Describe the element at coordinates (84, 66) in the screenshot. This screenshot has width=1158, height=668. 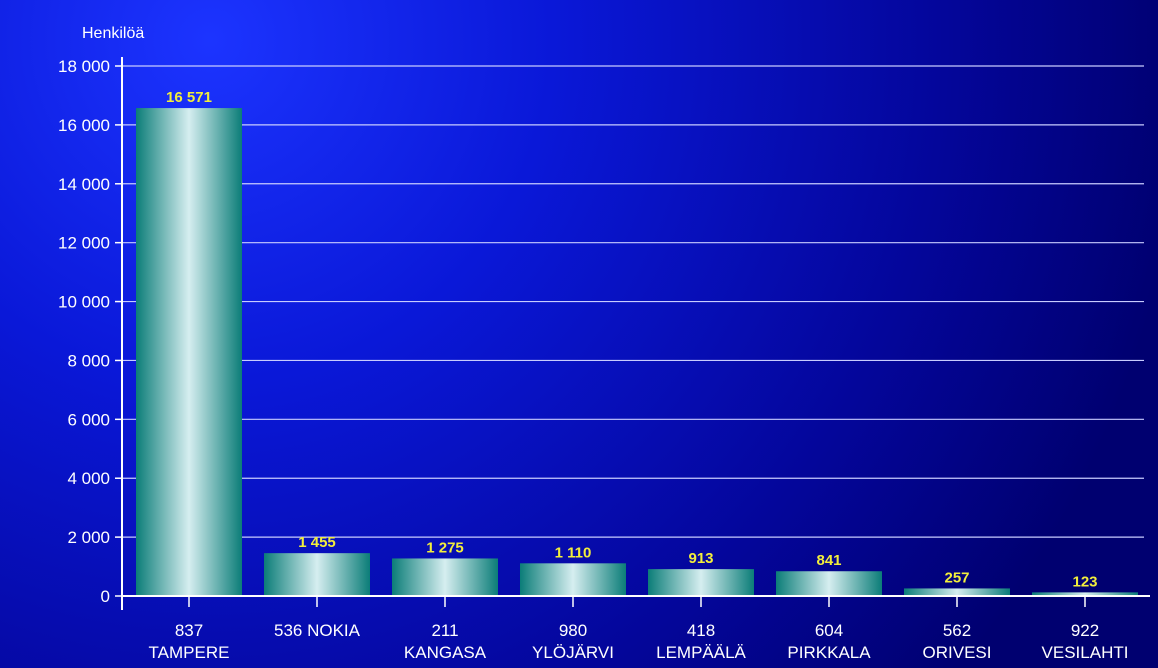
I see `y-tick-label: 18 000` at that location.